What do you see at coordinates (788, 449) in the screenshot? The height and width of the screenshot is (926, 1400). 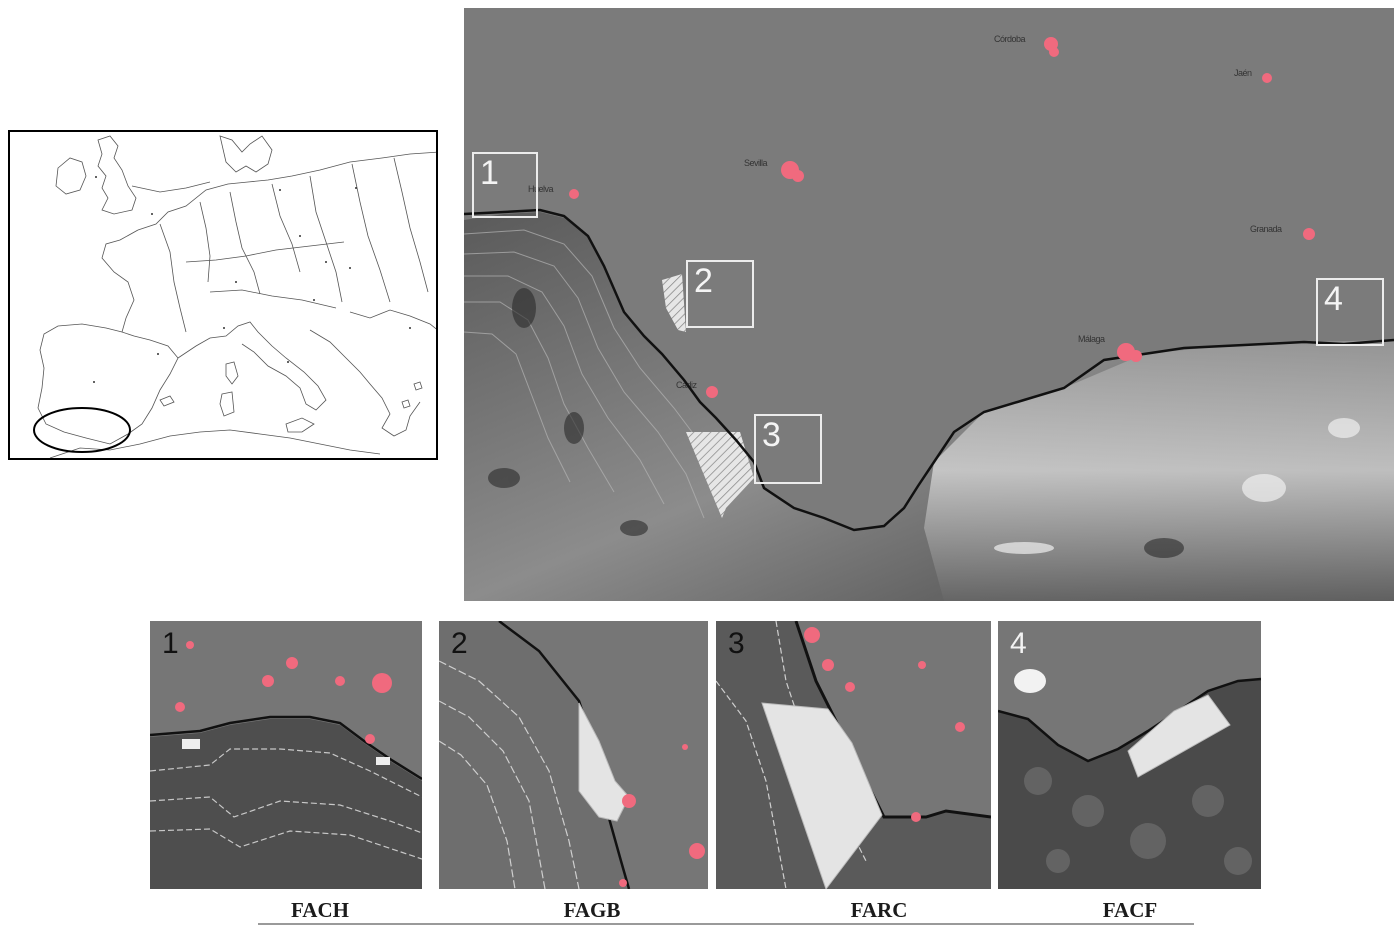 I see `study-area-box-3: 3` at bounding box center [788, 449].